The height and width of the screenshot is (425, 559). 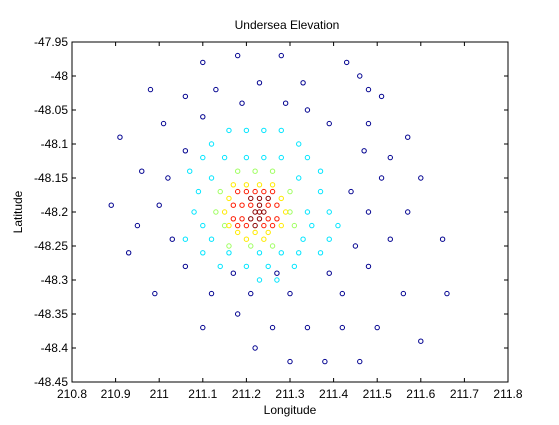 I want to click on x-tick-label: 211.1, so click(x=202, y=394).